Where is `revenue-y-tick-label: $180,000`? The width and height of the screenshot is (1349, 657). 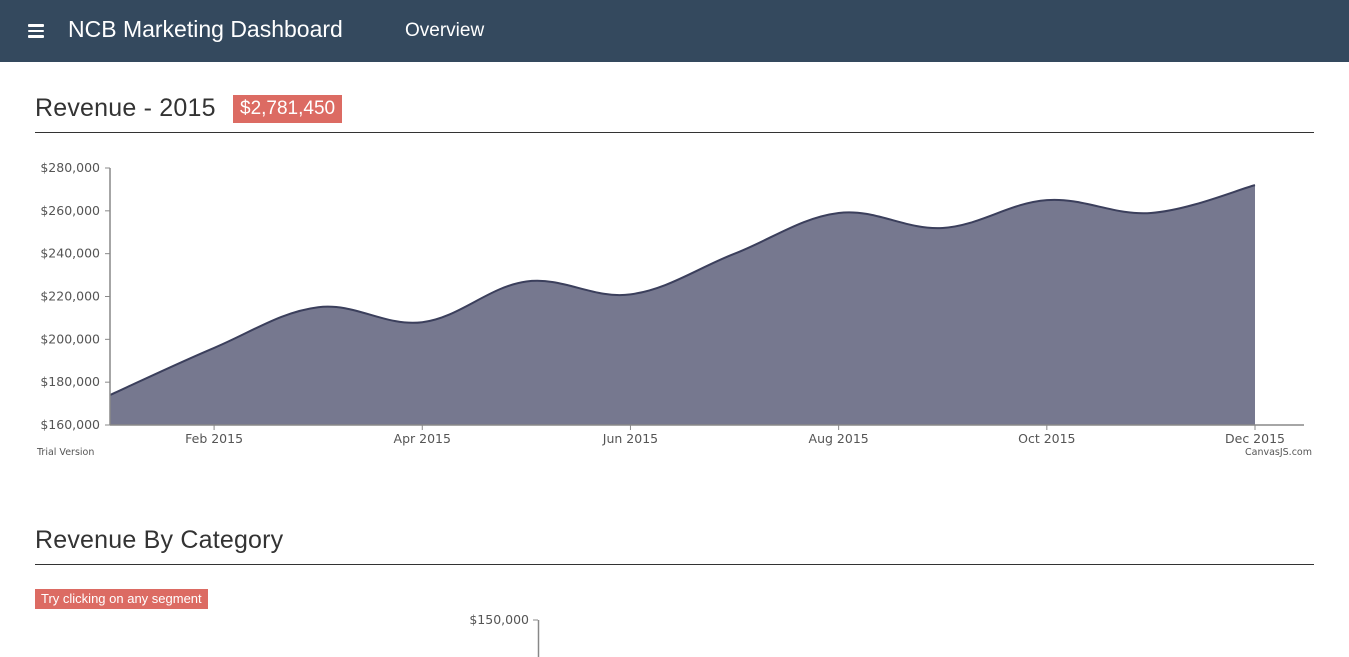
revenue-y-tick-label: $180,000 is located at coordinates (70, 381).